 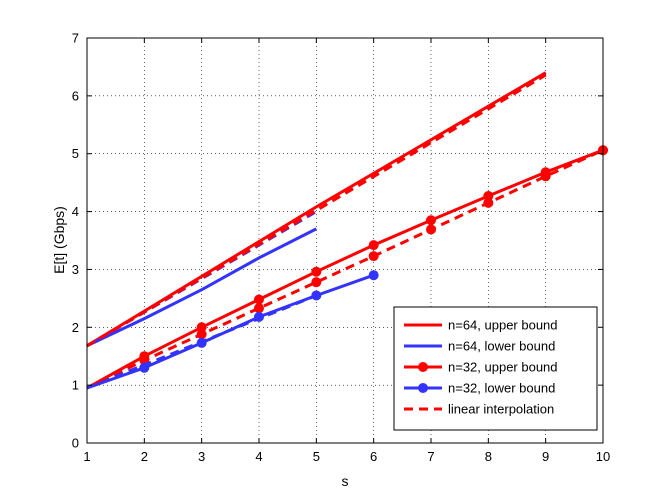 I want to click on y-tick-label: 2, so click(x=75, y=327).